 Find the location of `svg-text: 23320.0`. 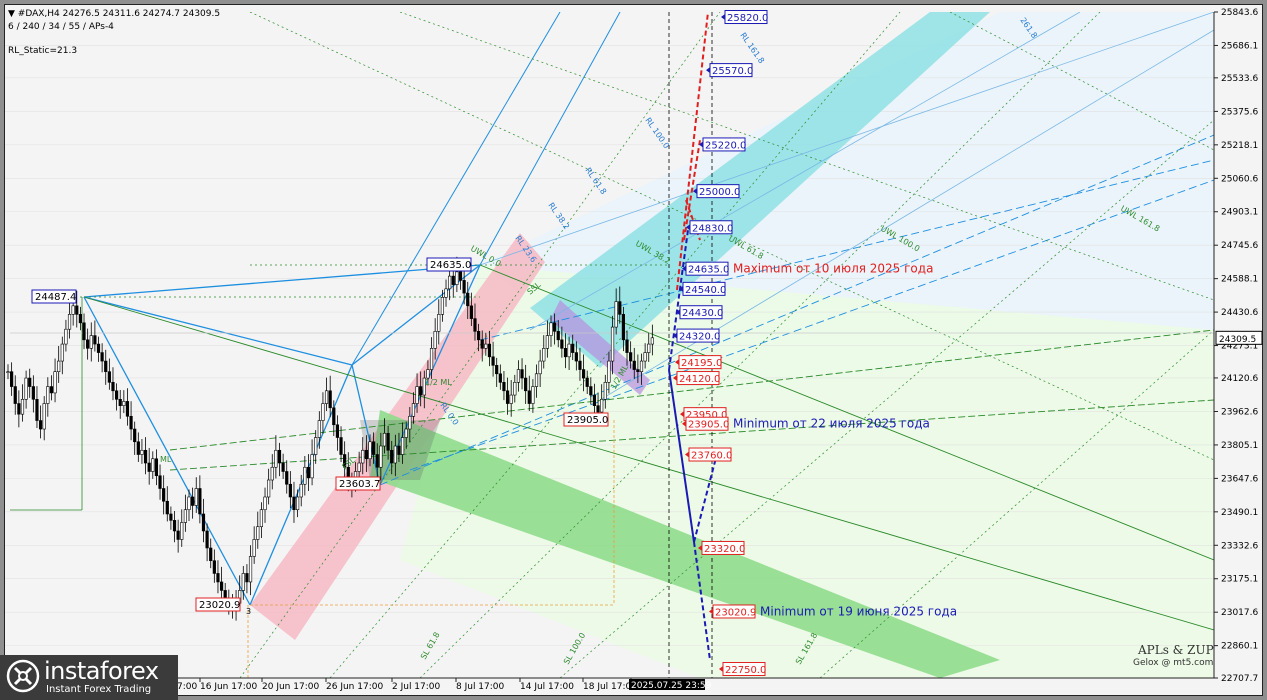

svg-text: 23320.0 is located at coordinates (724, 549).